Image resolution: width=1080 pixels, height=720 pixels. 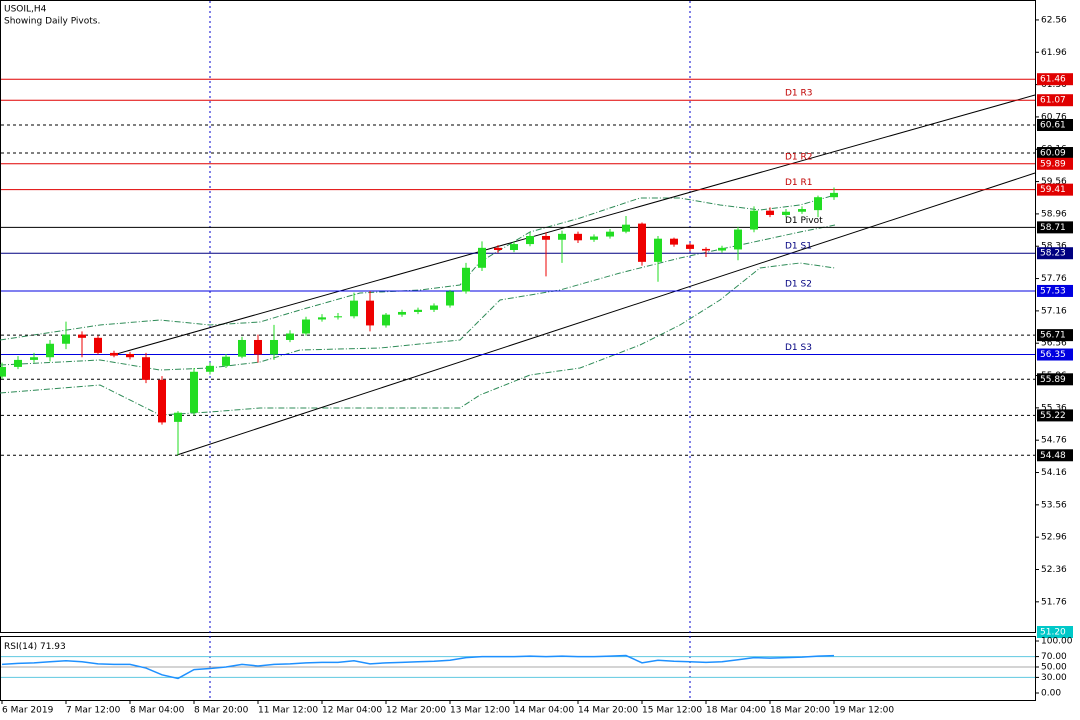 I want to click on y-tick-label: 57.76, so click(x=1054, y=279).